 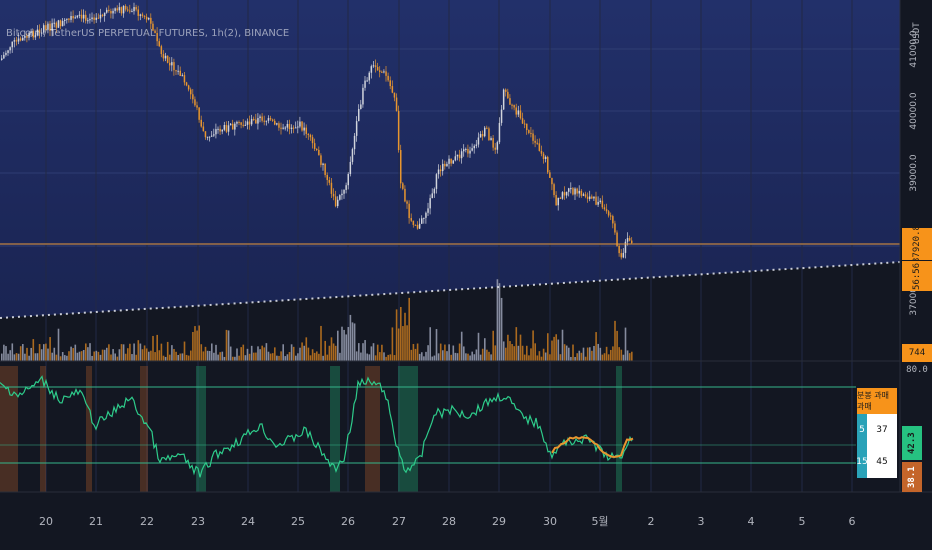 What do you see at coordinates (914, 172) in the screenshot?
I see `price-axis: 41000.0 40000.0 39000.0 37000.0` at bounding box center [914, 172].